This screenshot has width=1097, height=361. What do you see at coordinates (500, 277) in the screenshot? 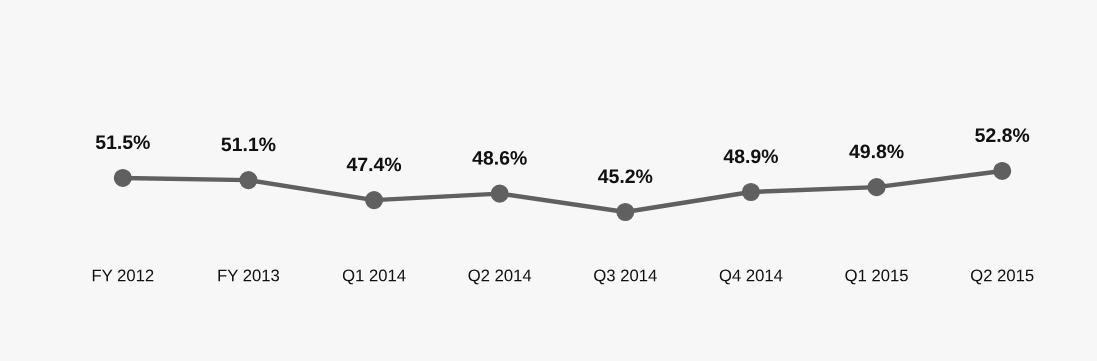
I see `x-tick-label: Q2 2014` at bounding box center [500, 277].